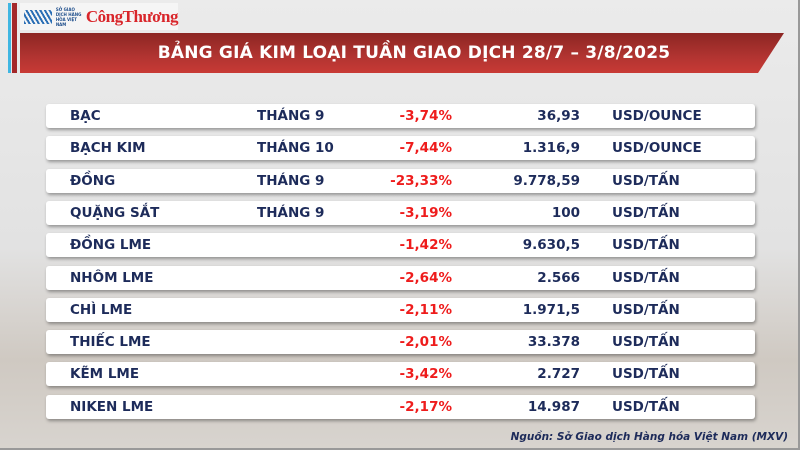 The image size is (800, 450). I want to click on price-value: 100, so click(565, 212).